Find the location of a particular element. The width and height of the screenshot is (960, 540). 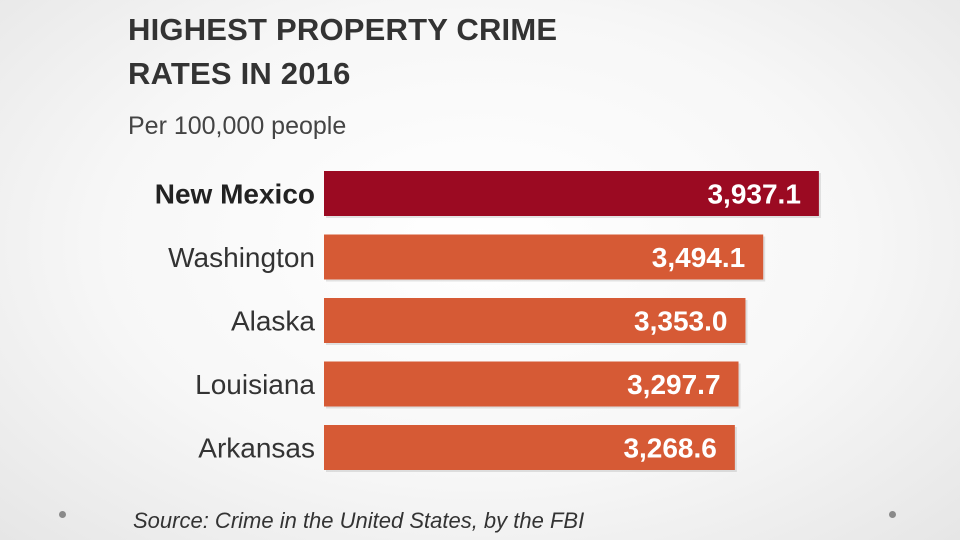

left-bullet-dot is located at coordinates (62, 514).